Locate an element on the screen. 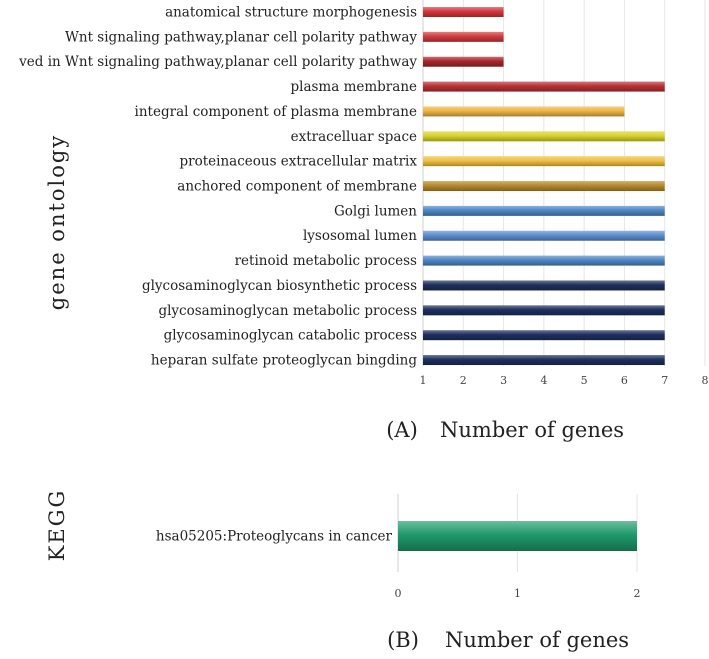  y-axis-label-b: KEGG is located at coordinates (57, 525).